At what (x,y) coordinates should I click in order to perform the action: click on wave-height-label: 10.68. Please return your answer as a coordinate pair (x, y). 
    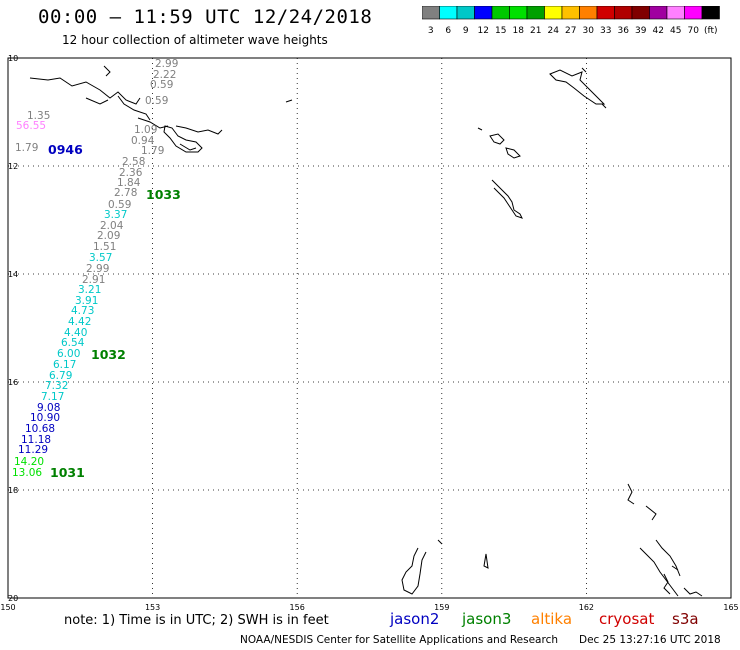
    Looking at the image, I should click on (40, 429).